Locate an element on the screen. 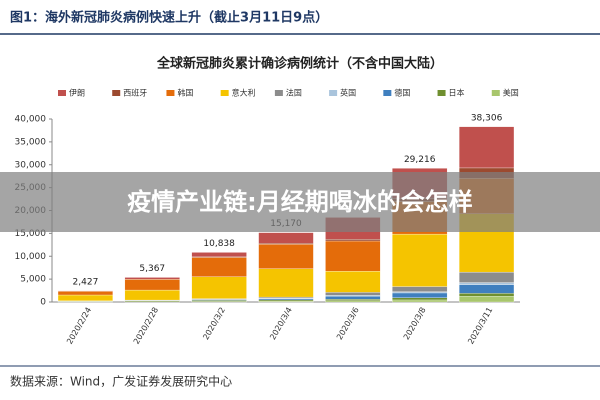 The height and width of the screenshot is (400, 600). y-tick-label: 10,000 is located at coordinates (31, 257).